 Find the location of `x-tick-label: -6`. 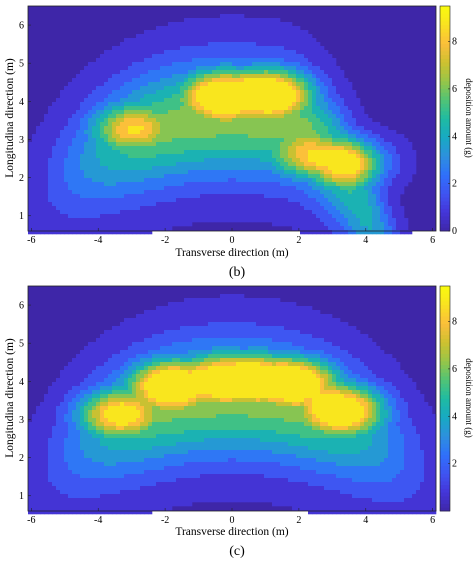

x-tick-label: -6 is located at coordinates (31, 240).